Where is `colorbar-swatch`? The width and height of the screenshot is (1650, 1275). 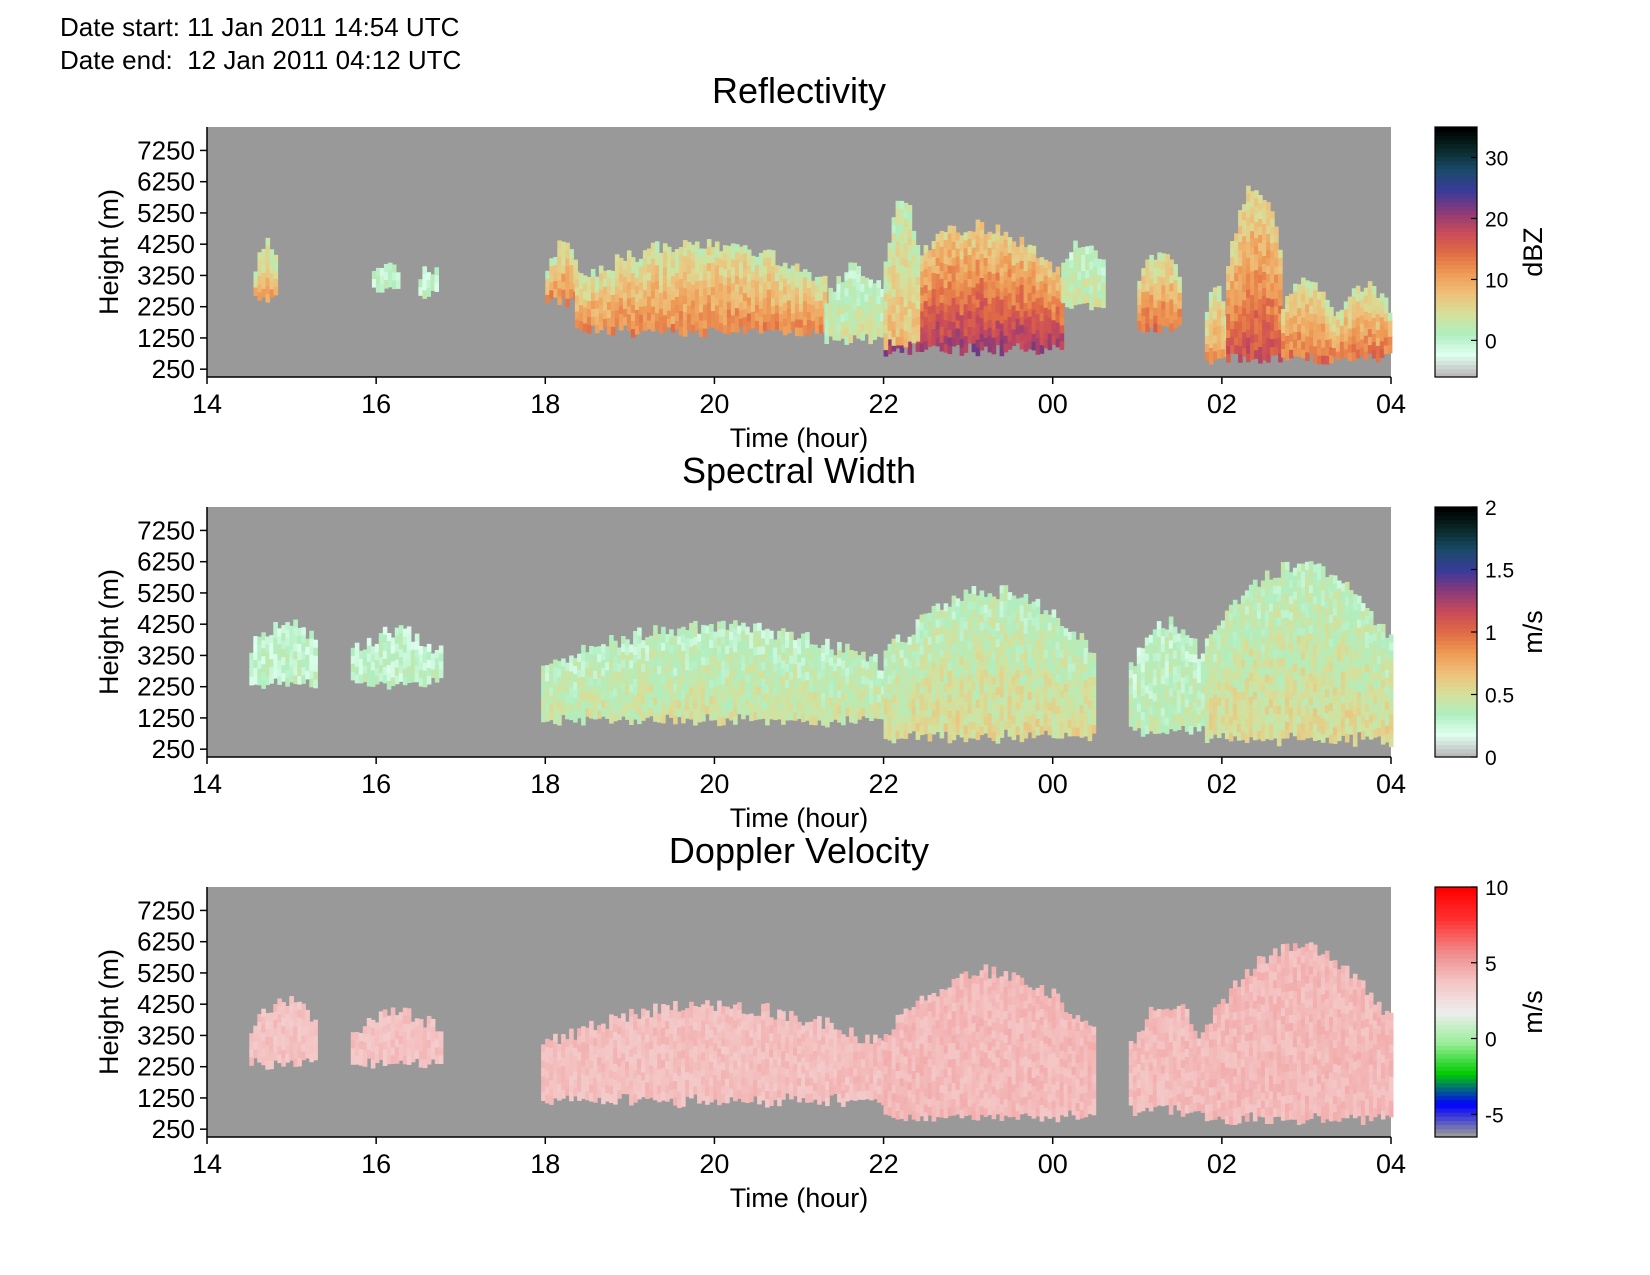
colorbar-swatch is located at coordinates (1456, 317).